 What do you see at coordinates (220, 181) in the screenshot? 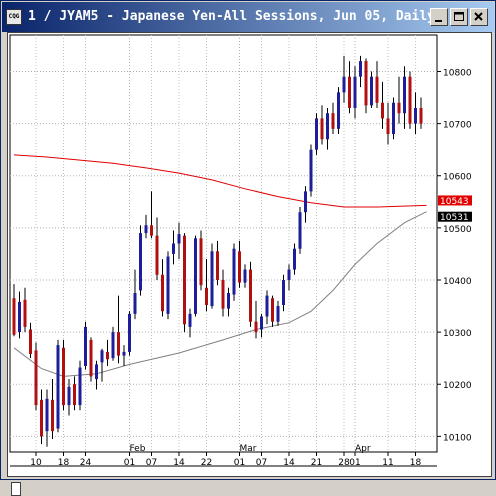
I see `moving-average-line` at bounding box center [220, 181].